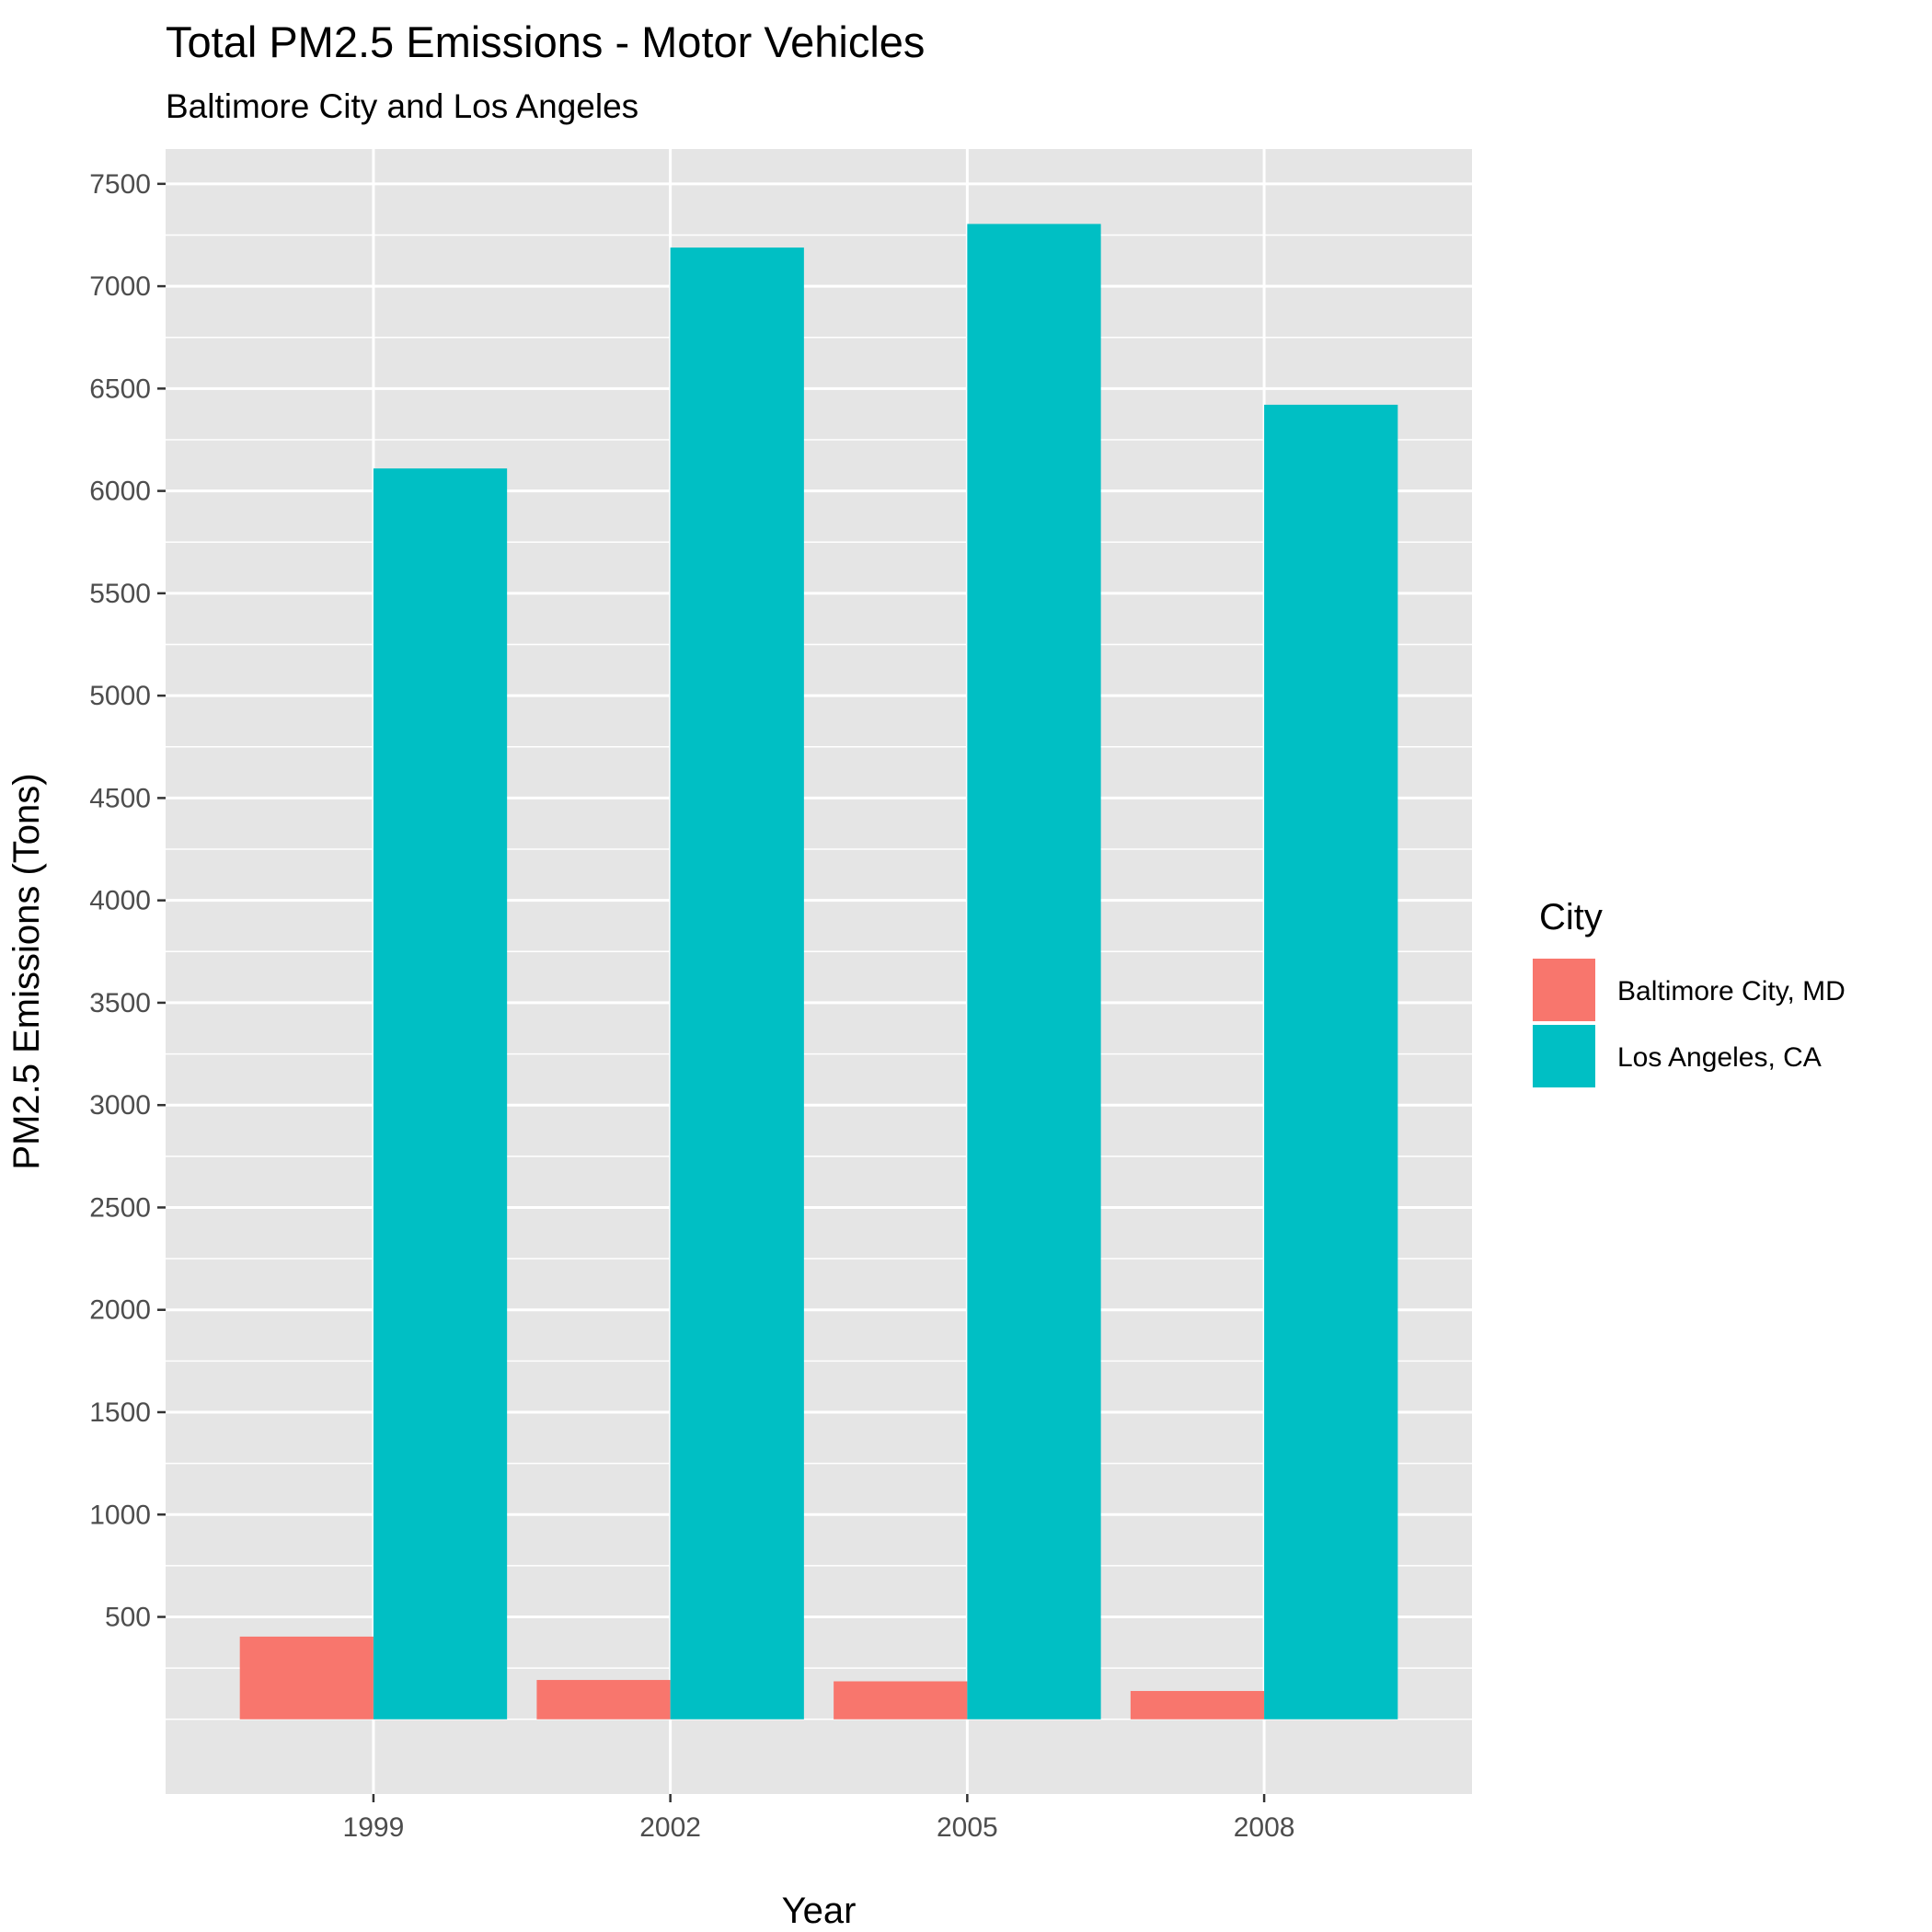 The width and height of the screenshot is (1932, 1932). I want to click on x-tick-label: 2008, so click(1264, 1827).